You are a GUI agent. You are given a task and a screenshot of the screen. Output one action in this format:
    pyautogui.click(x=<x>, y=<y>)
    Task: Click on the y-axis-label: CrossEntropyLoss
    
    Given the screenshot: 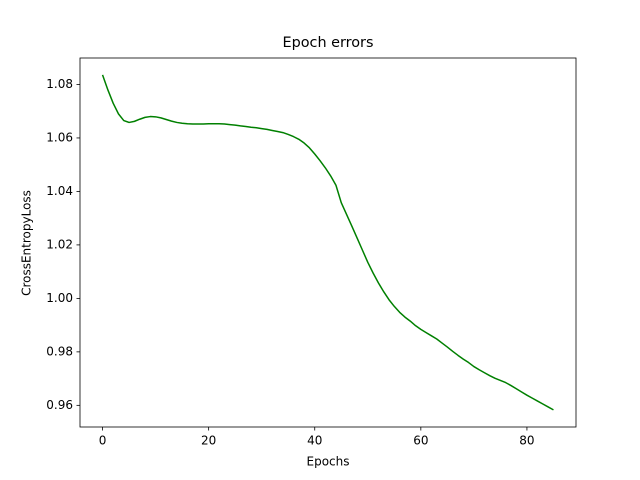 What is the action you would take?
    pyautogui.click(x=27, y=243)
    